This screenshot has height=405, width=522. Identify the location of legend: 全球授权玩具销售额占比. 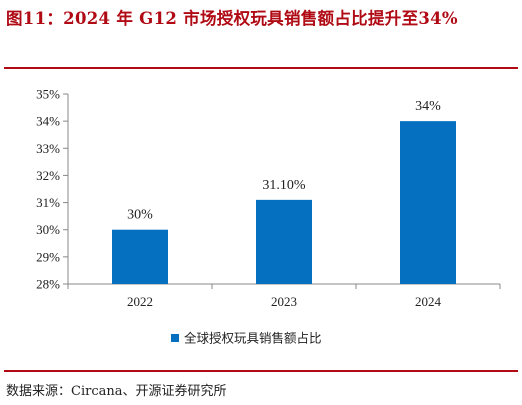
(246, 338).